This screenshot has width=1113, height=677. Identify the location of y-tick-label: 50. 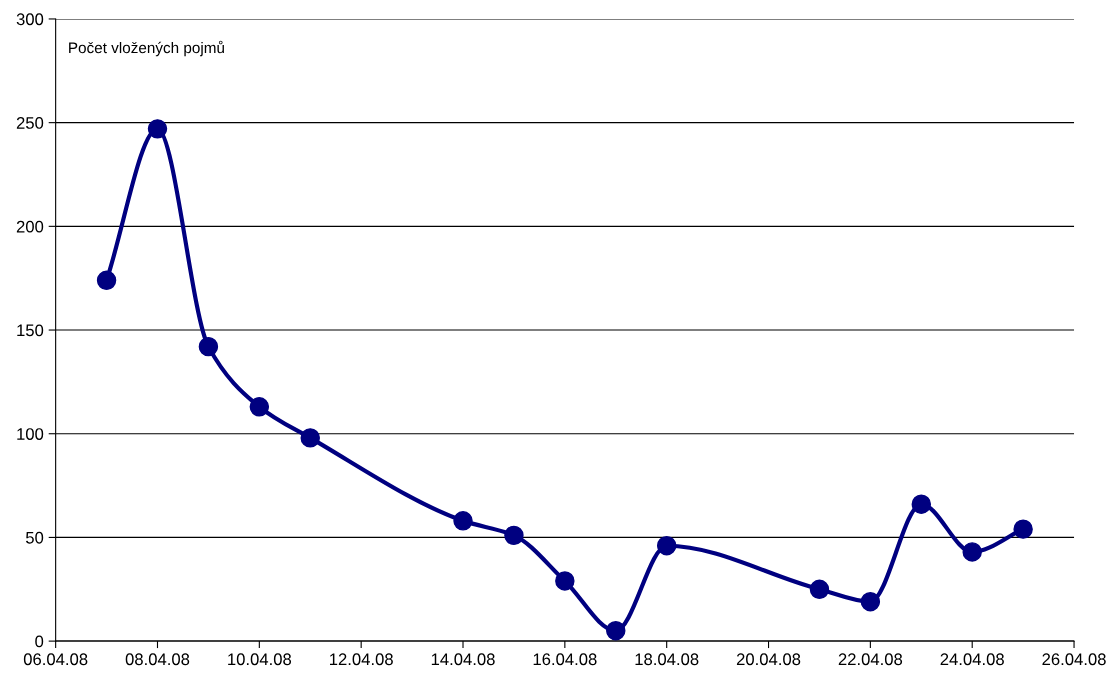
(34, 537).